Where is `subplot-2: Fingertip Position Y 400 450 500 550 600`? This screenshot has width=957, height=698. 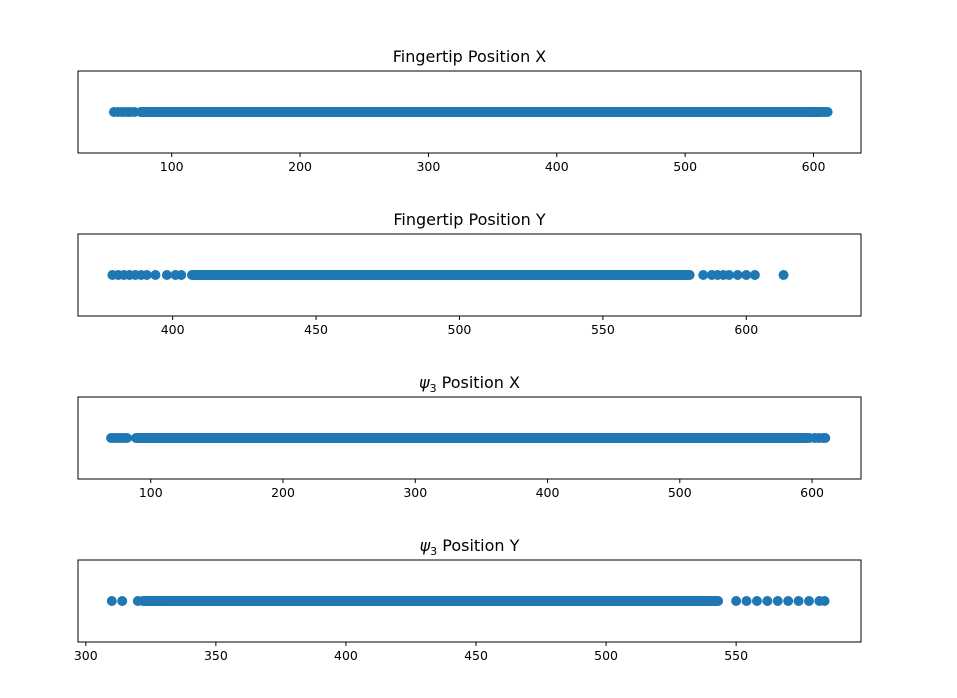 subplot-2: Fingertip Position Y 400 450 500 550 600 is located at coordinates (469, 273).